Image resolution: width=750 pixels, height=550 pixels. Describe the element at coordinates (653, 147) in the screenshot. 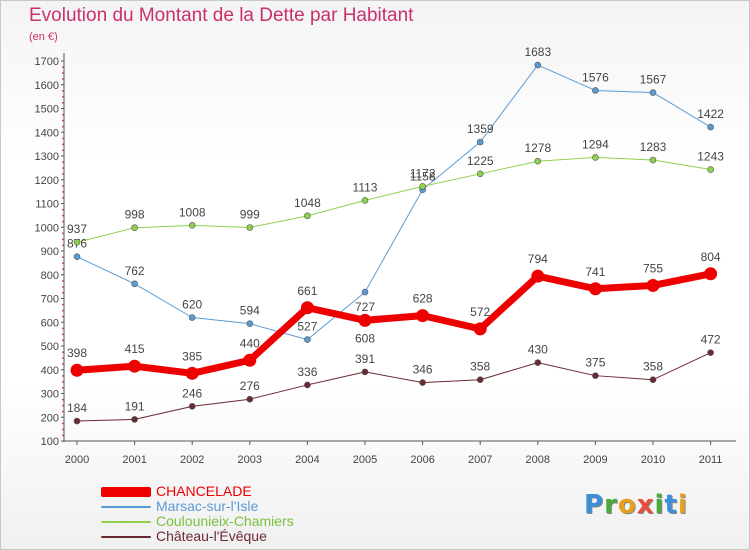

I see `data-label: 1283` at that location.